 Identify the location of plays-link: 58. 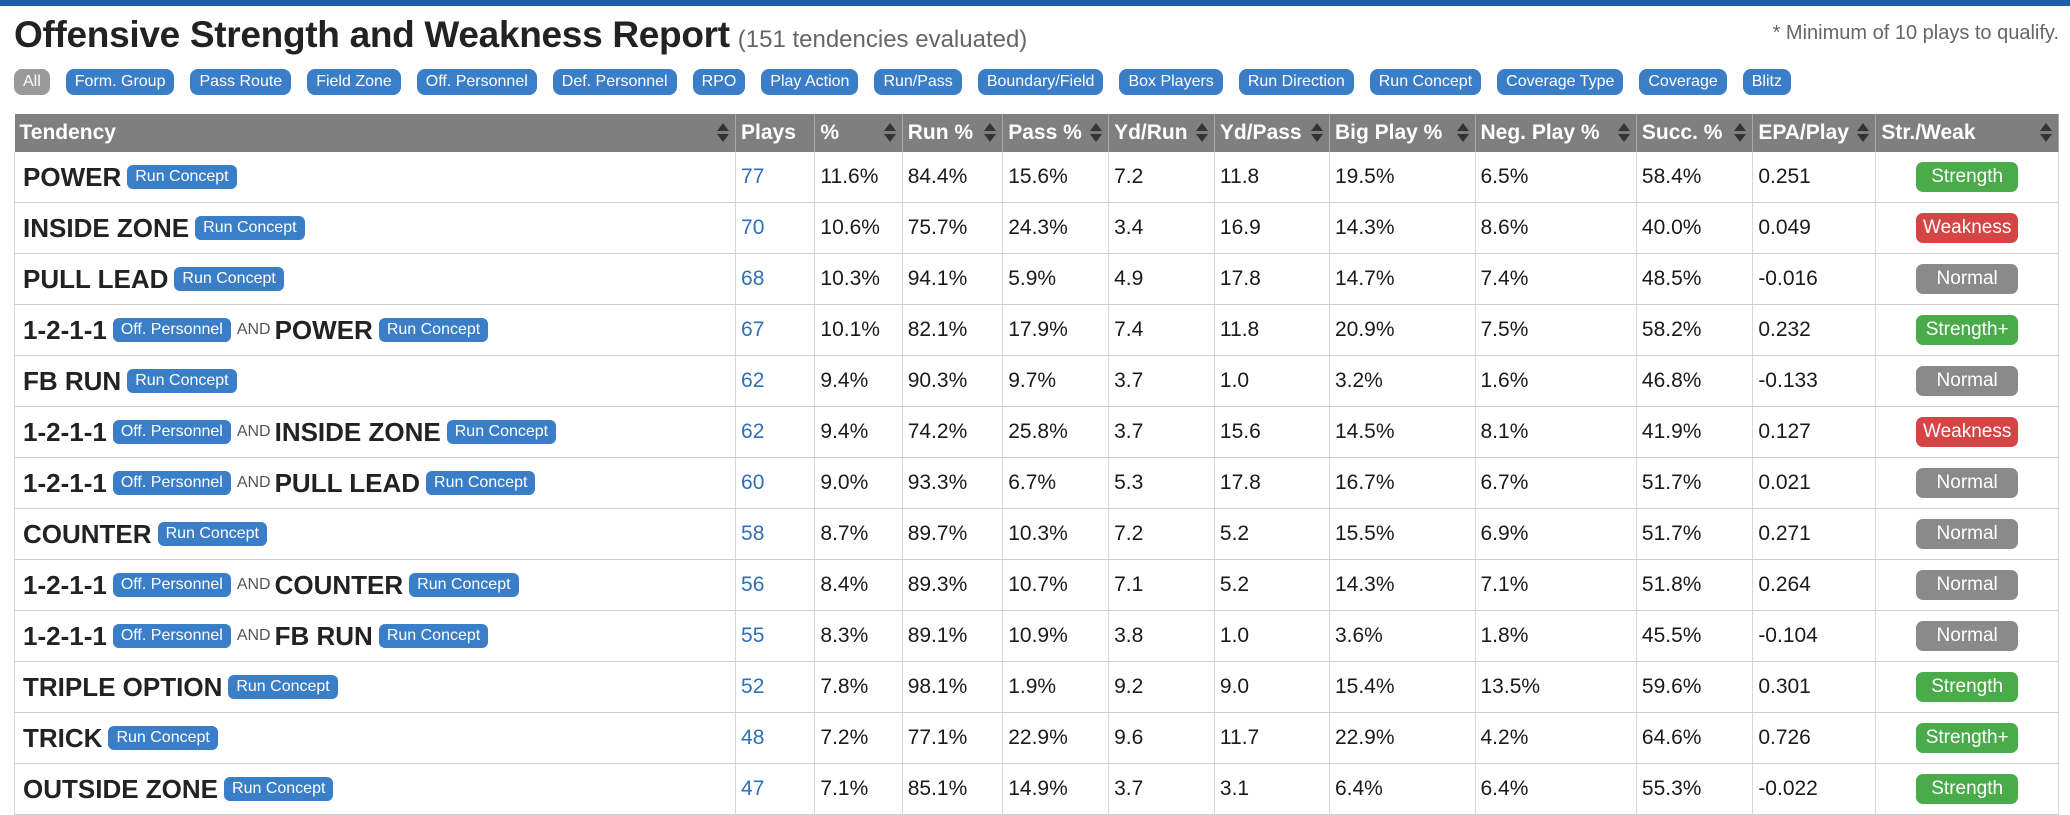
(775, 534).